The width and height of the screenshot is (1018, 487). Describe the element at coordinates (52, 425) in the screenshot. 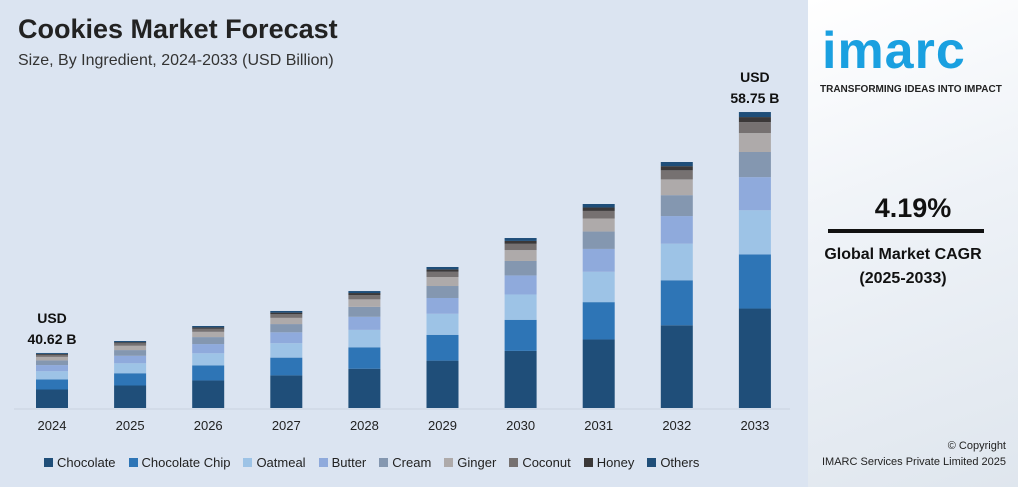

I see `x-tick-label-2024: 2024` at that location.